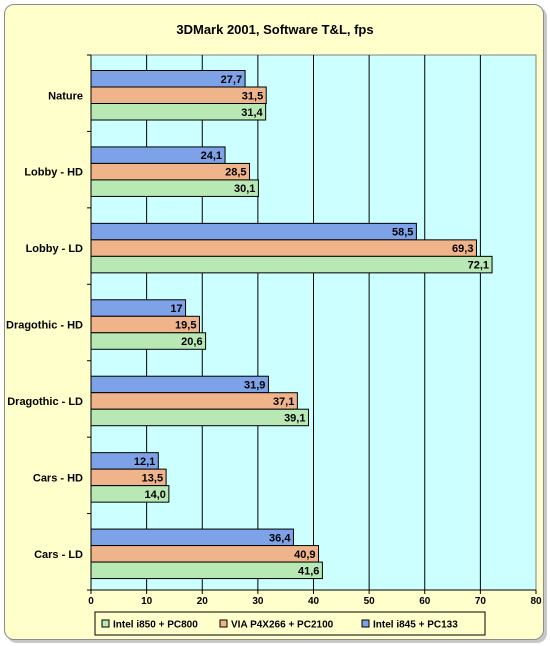 The height and width of the screenshot is (646, 550). What do you see at coordinates (294, 418) in the screenshot?
I see `data-label: 39,1` at bounding box center [294, 418].